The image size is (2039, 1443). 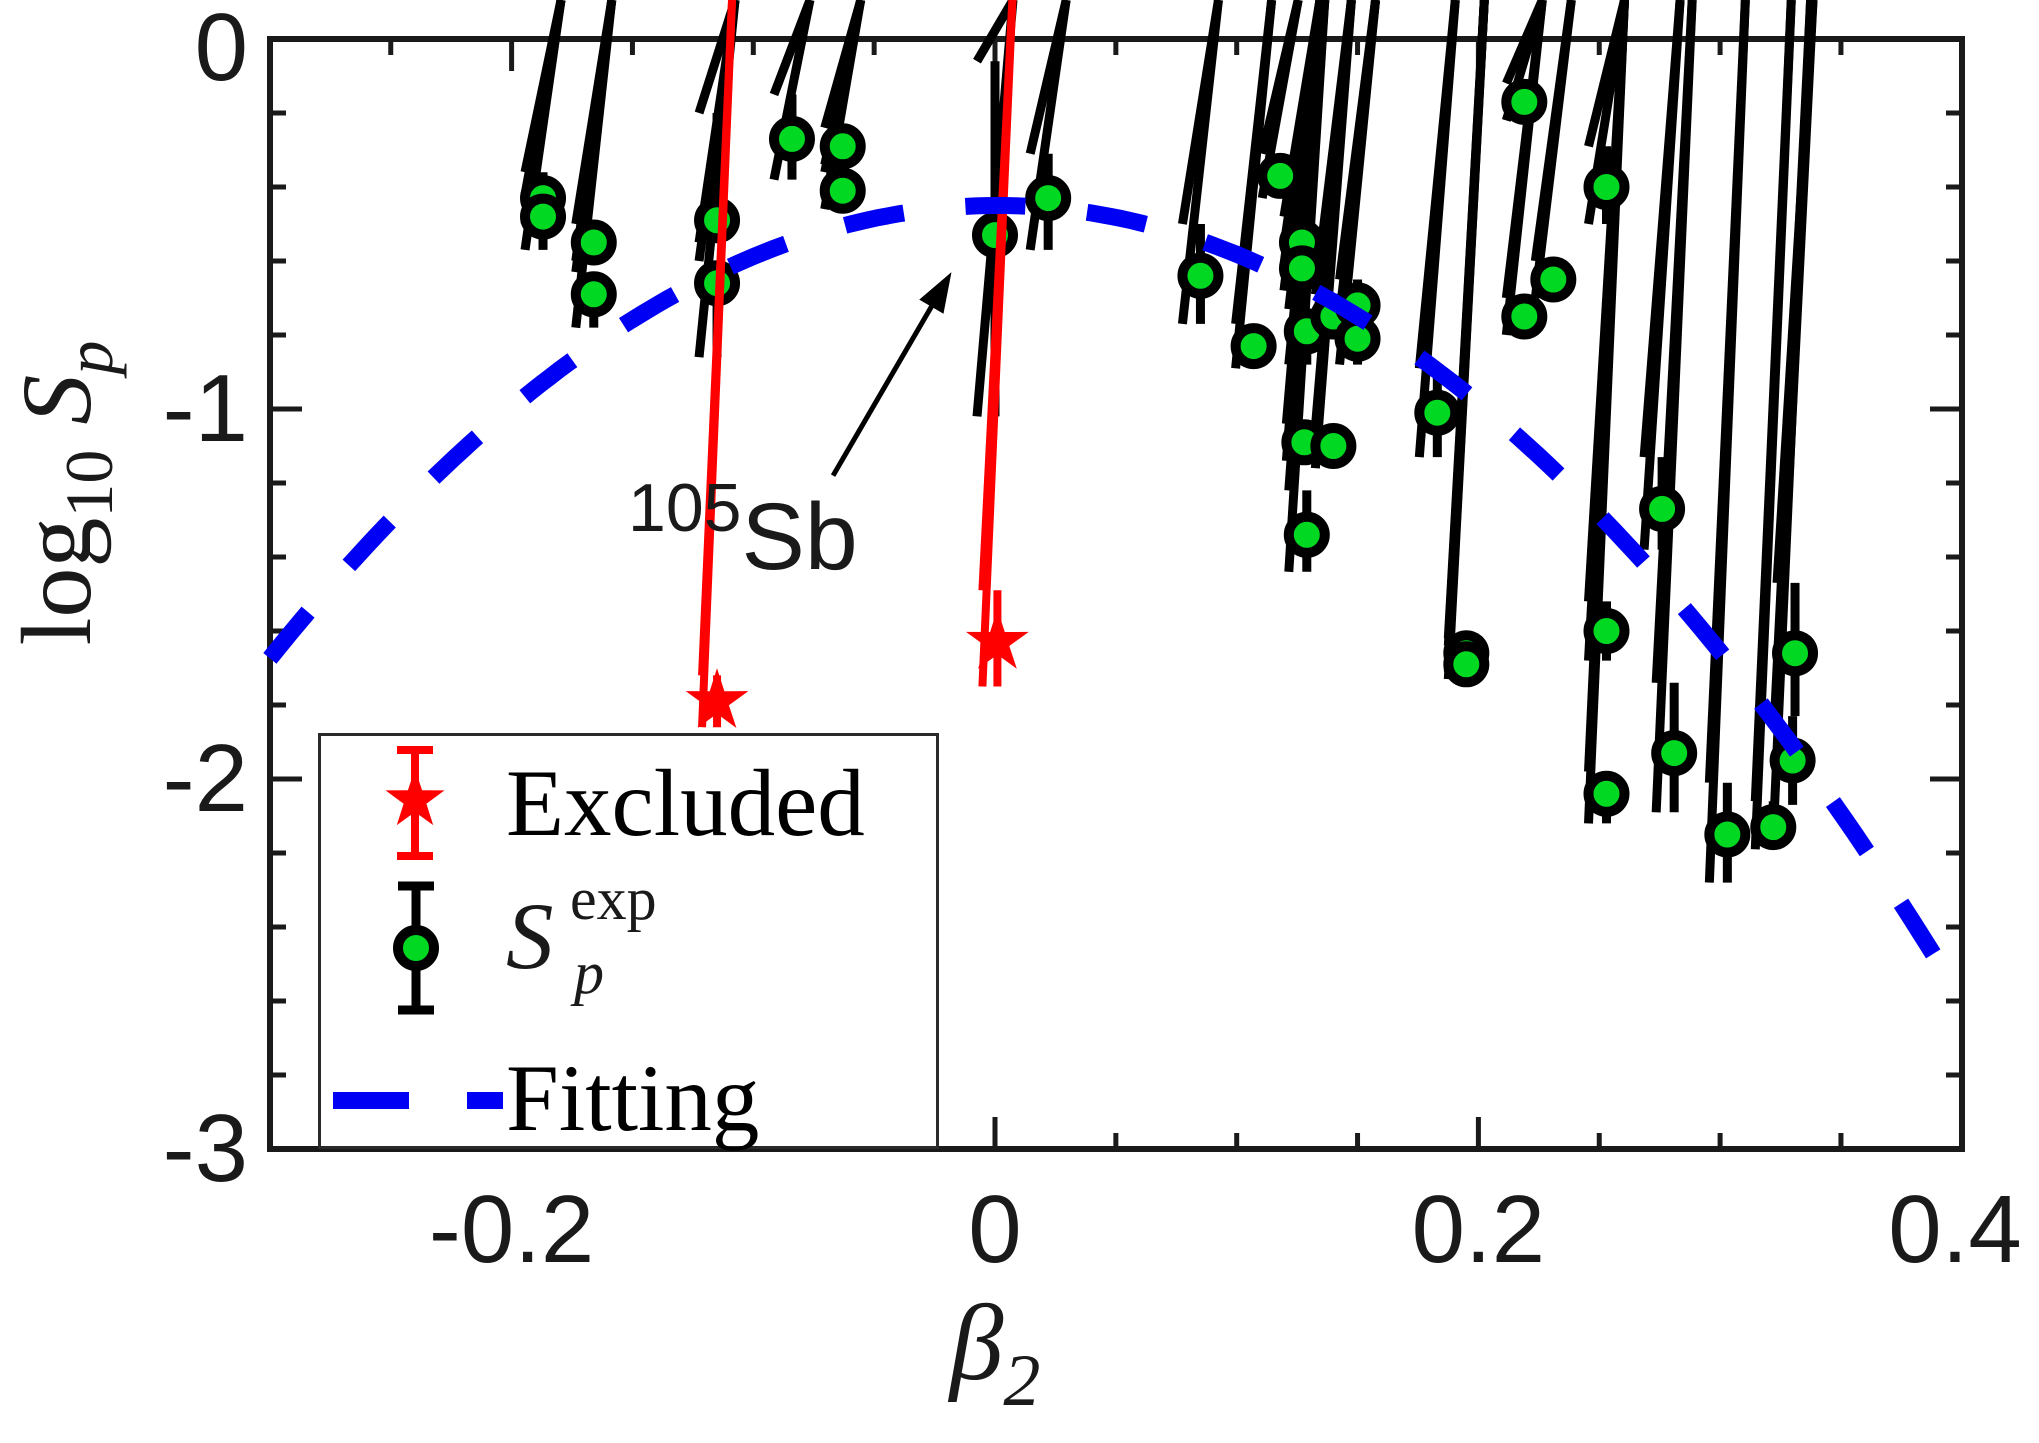 I want to click on y-tick-label: -2, so click(x=205, y=778).